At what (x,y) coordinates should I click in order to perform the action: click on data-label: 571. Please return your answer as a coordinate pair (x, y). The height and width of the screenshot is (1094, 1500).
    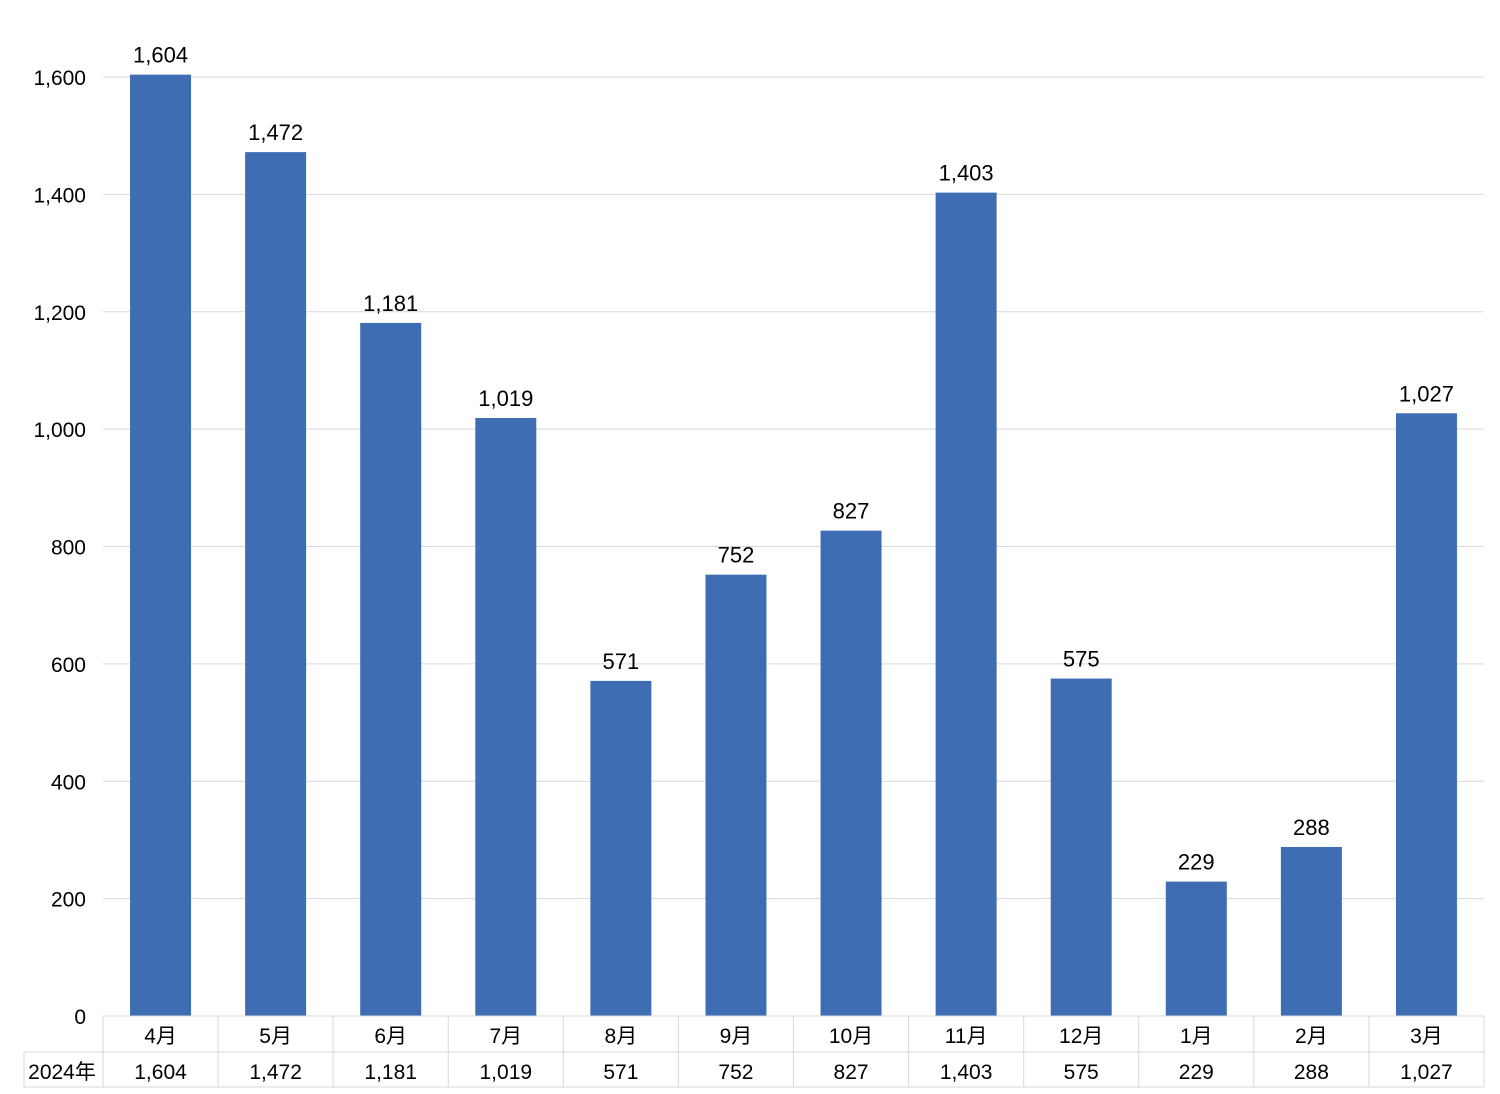
    Looking at the image, I should click on (621, 661).